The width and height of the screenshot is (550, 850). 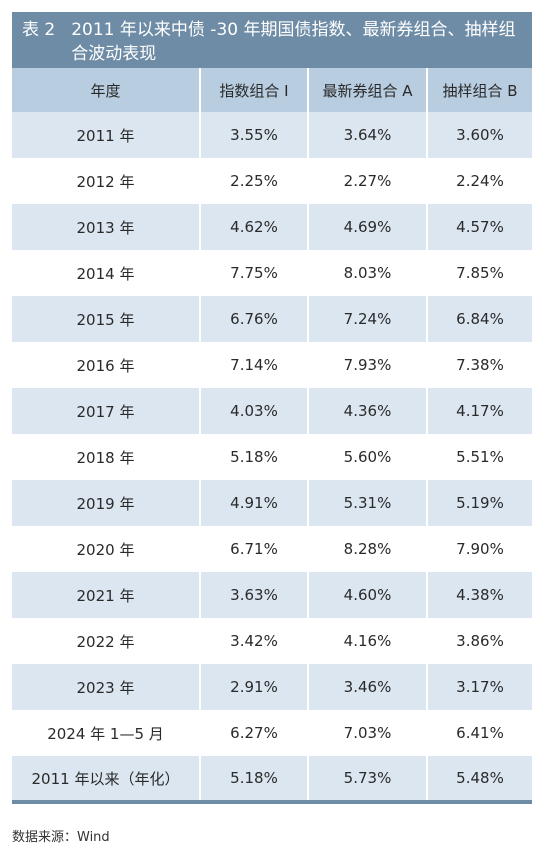 What do you see at coordinates (479, 780) in the screenshot?
I see `cell-sample-portfolio: 5.48%` at bounding box center [479, 780].